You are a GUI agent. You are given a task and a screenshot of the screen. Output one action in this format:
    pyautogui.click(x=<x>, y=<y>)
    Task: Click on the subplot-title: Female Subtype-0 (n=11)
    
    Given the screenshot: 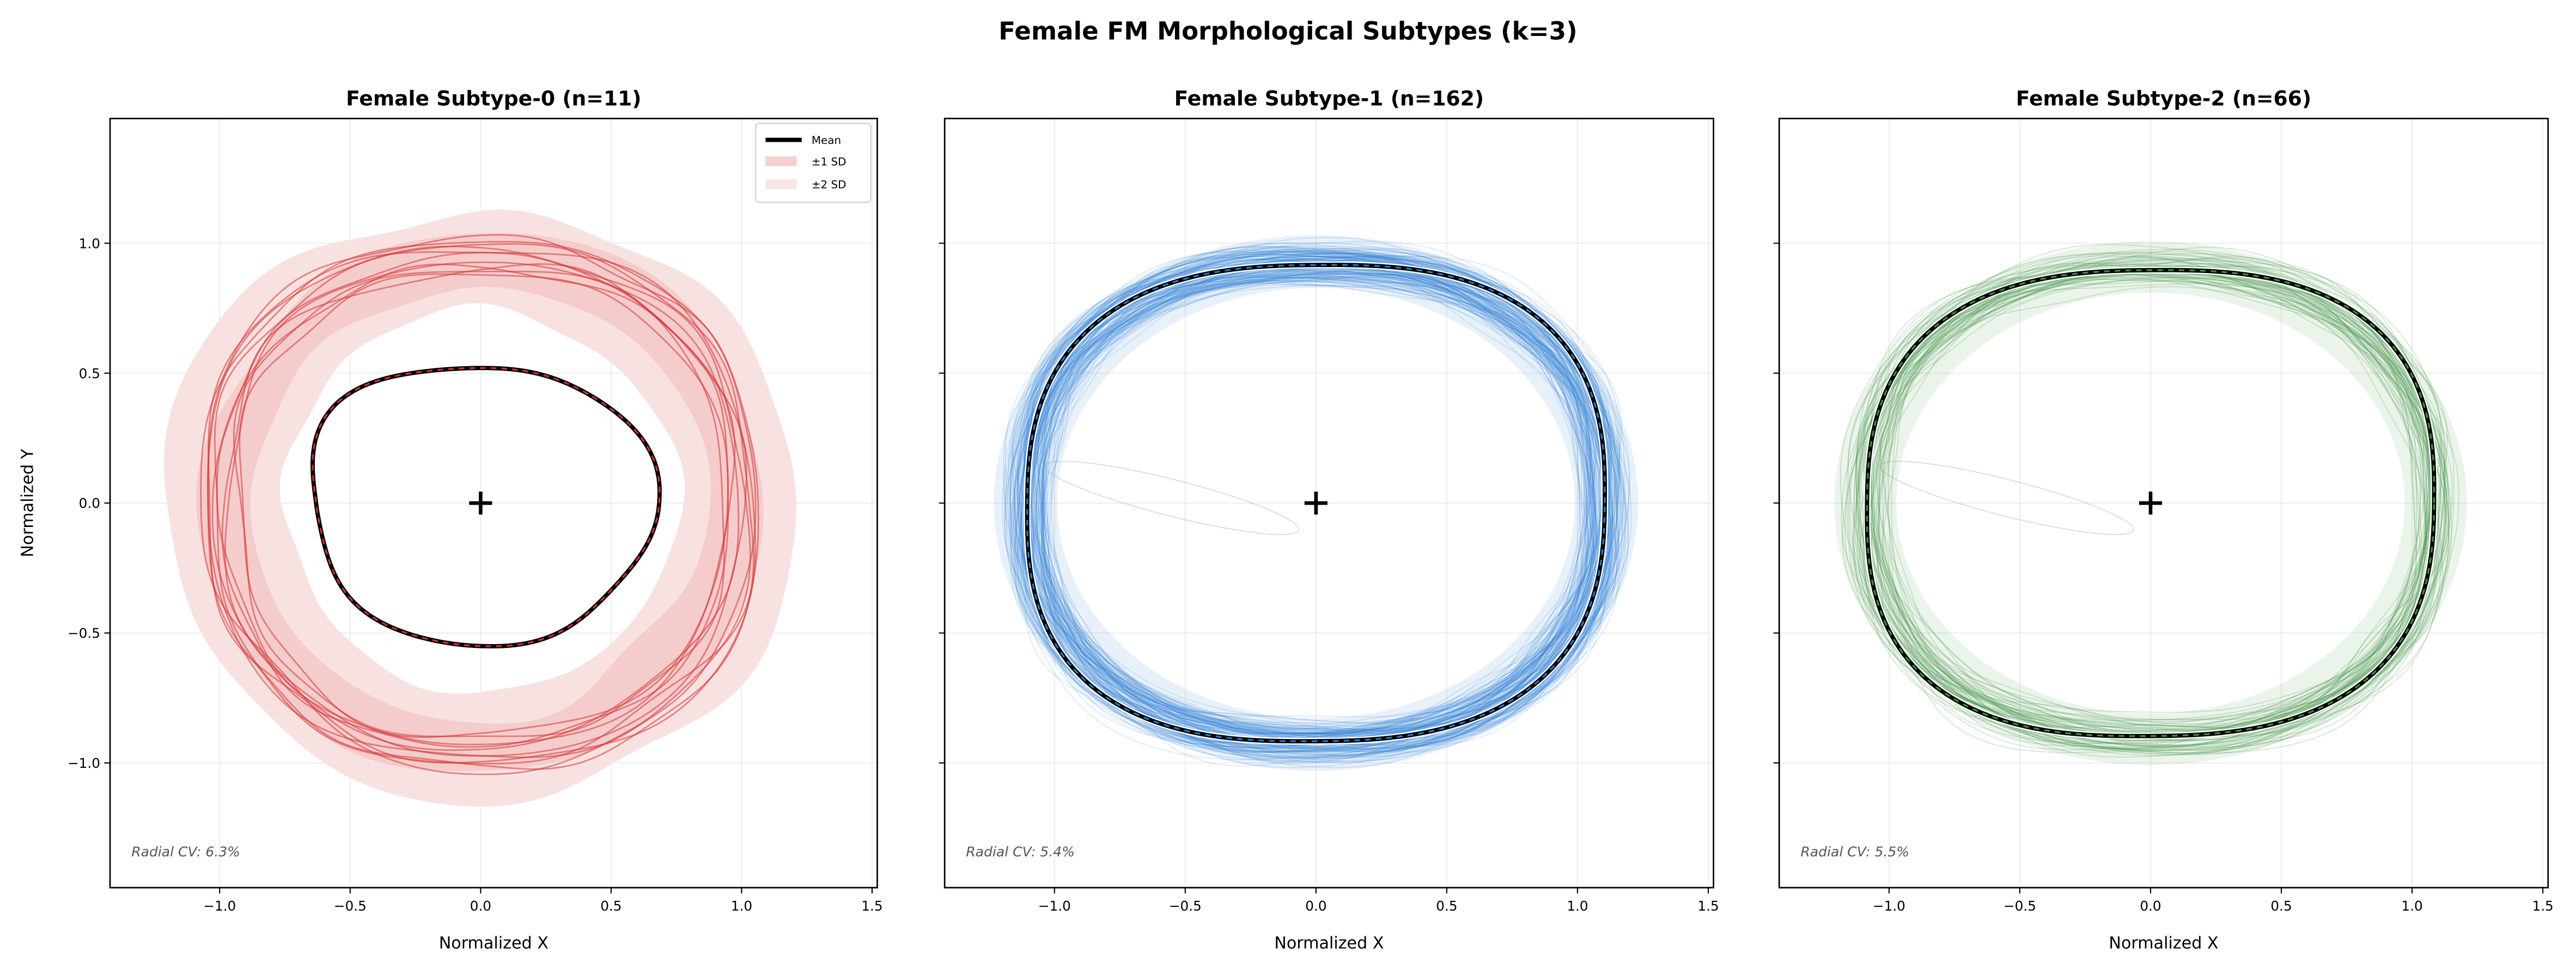 What is the action you would take?
    pyautogui.click(x=494, y=98)
    